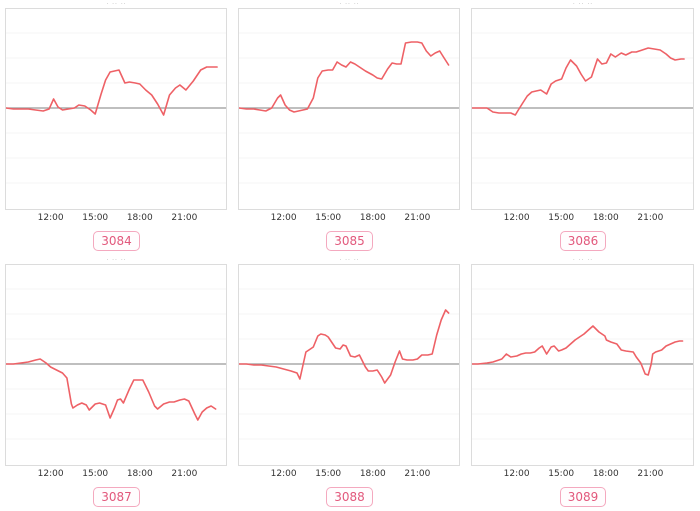 The width and height of the screenshot is (700, 511). I want to click on badge-row: 3084, so click(116, 243).